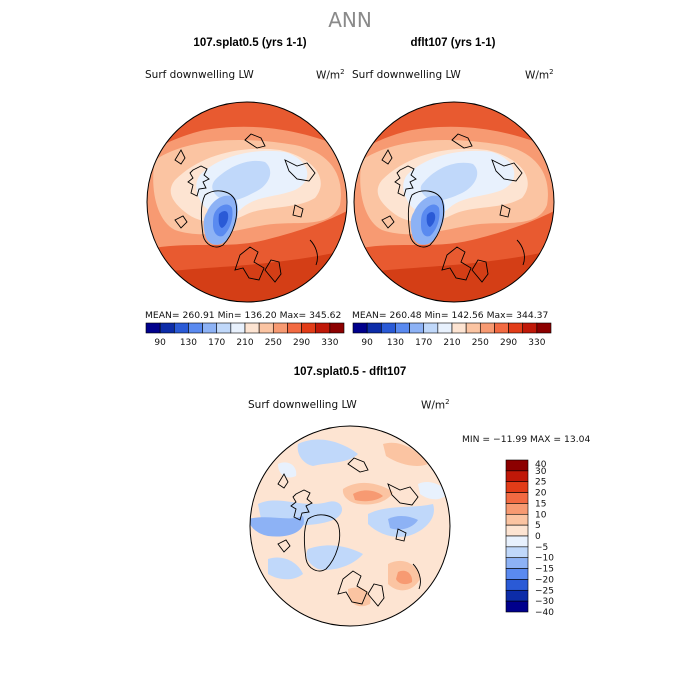 This screenshot has height=700, width=700. Describe the element at coordinates (539, 75) in the screenshot. I see `panel-2-units: W/m2` at that location.